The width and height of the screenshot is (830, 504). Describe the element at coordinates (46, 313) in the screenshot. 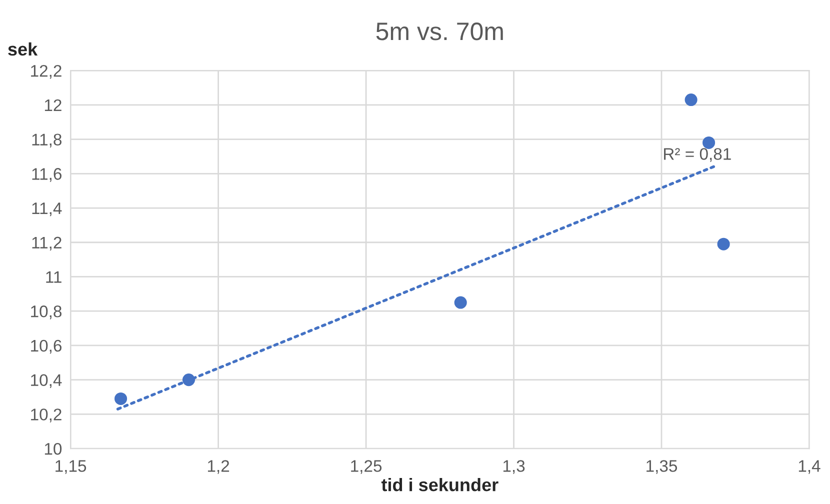

I see `y-tick-label: 10,8` at that location.